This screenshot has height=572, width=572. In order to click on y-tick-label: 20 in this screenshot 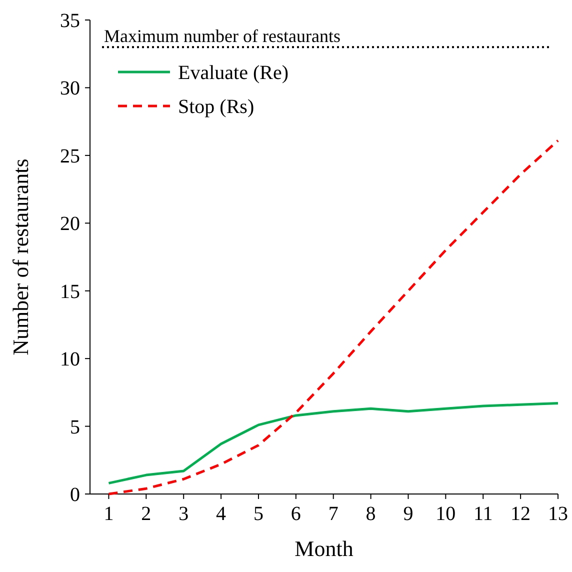, I will do `click(70, 224)`.